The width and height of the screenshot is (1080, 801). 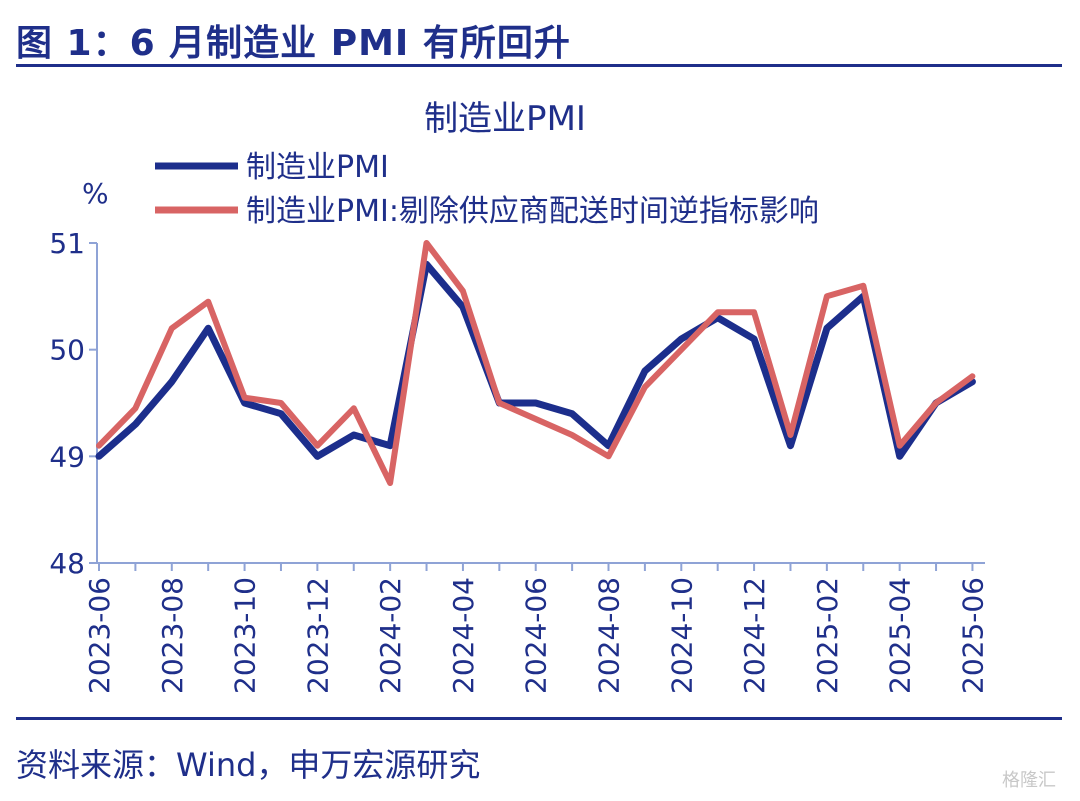 What do you see at coordinates (317, 635) in the screenshot?
I see `x-tick-label: 2023-12` at bounding box center [317, 635].